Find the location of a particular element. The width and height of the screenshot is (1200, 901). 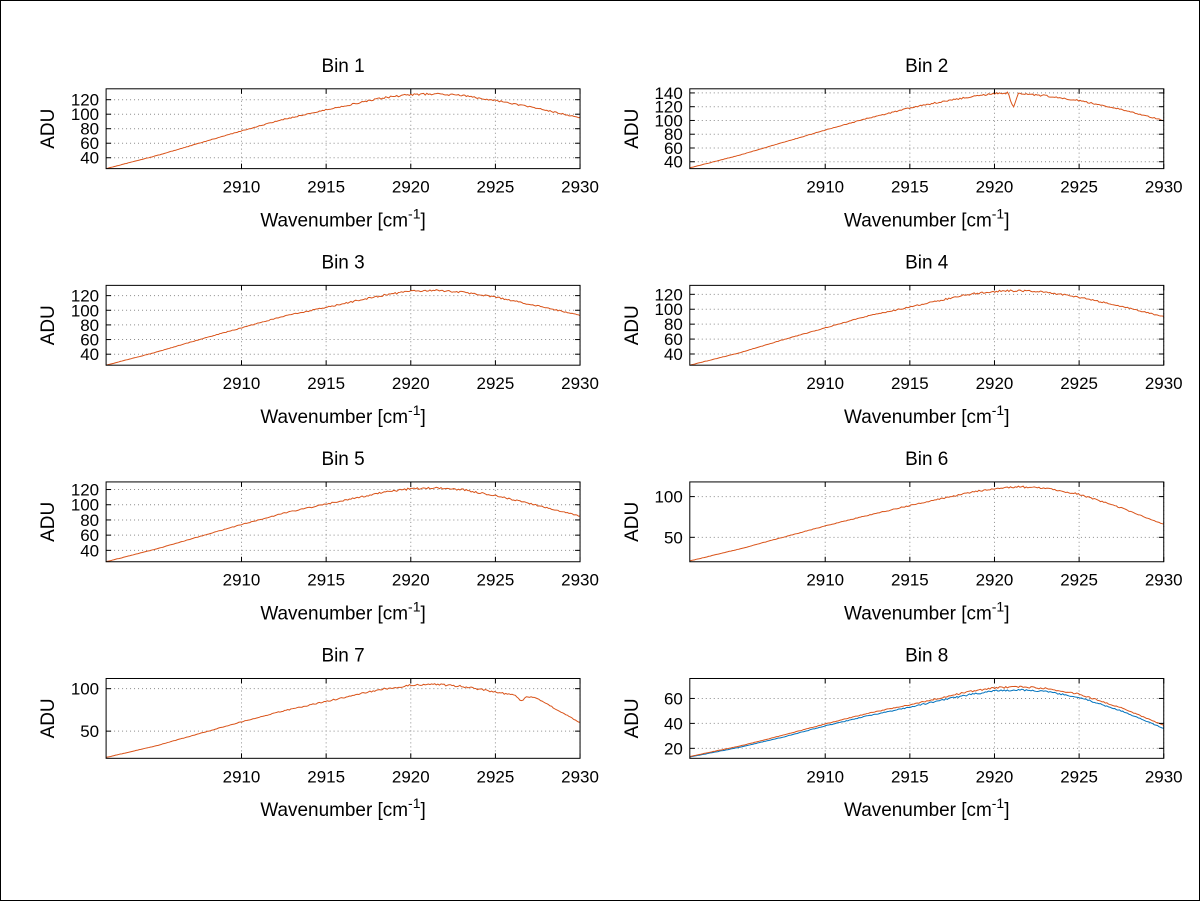

subplot-title: Bin 6 is located at coordinates (926, 459).